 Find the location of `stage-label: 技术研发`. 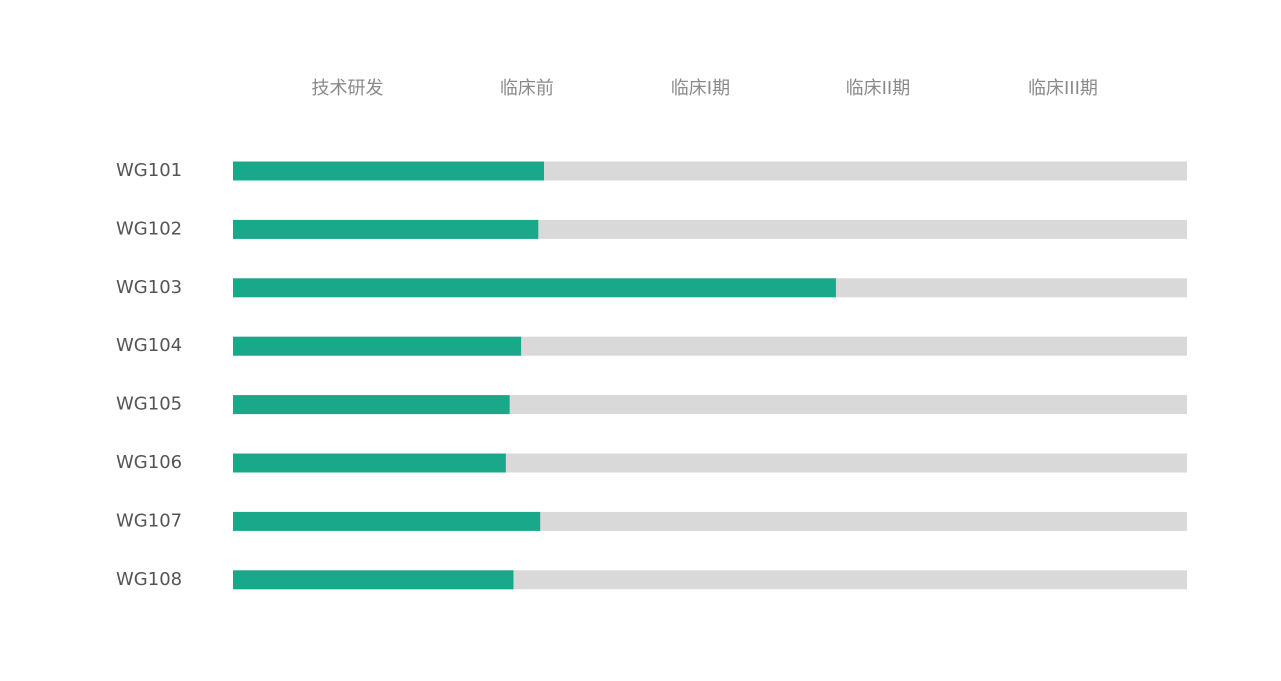

stage-label: 技术研发 is located at coordinates (347, 88).